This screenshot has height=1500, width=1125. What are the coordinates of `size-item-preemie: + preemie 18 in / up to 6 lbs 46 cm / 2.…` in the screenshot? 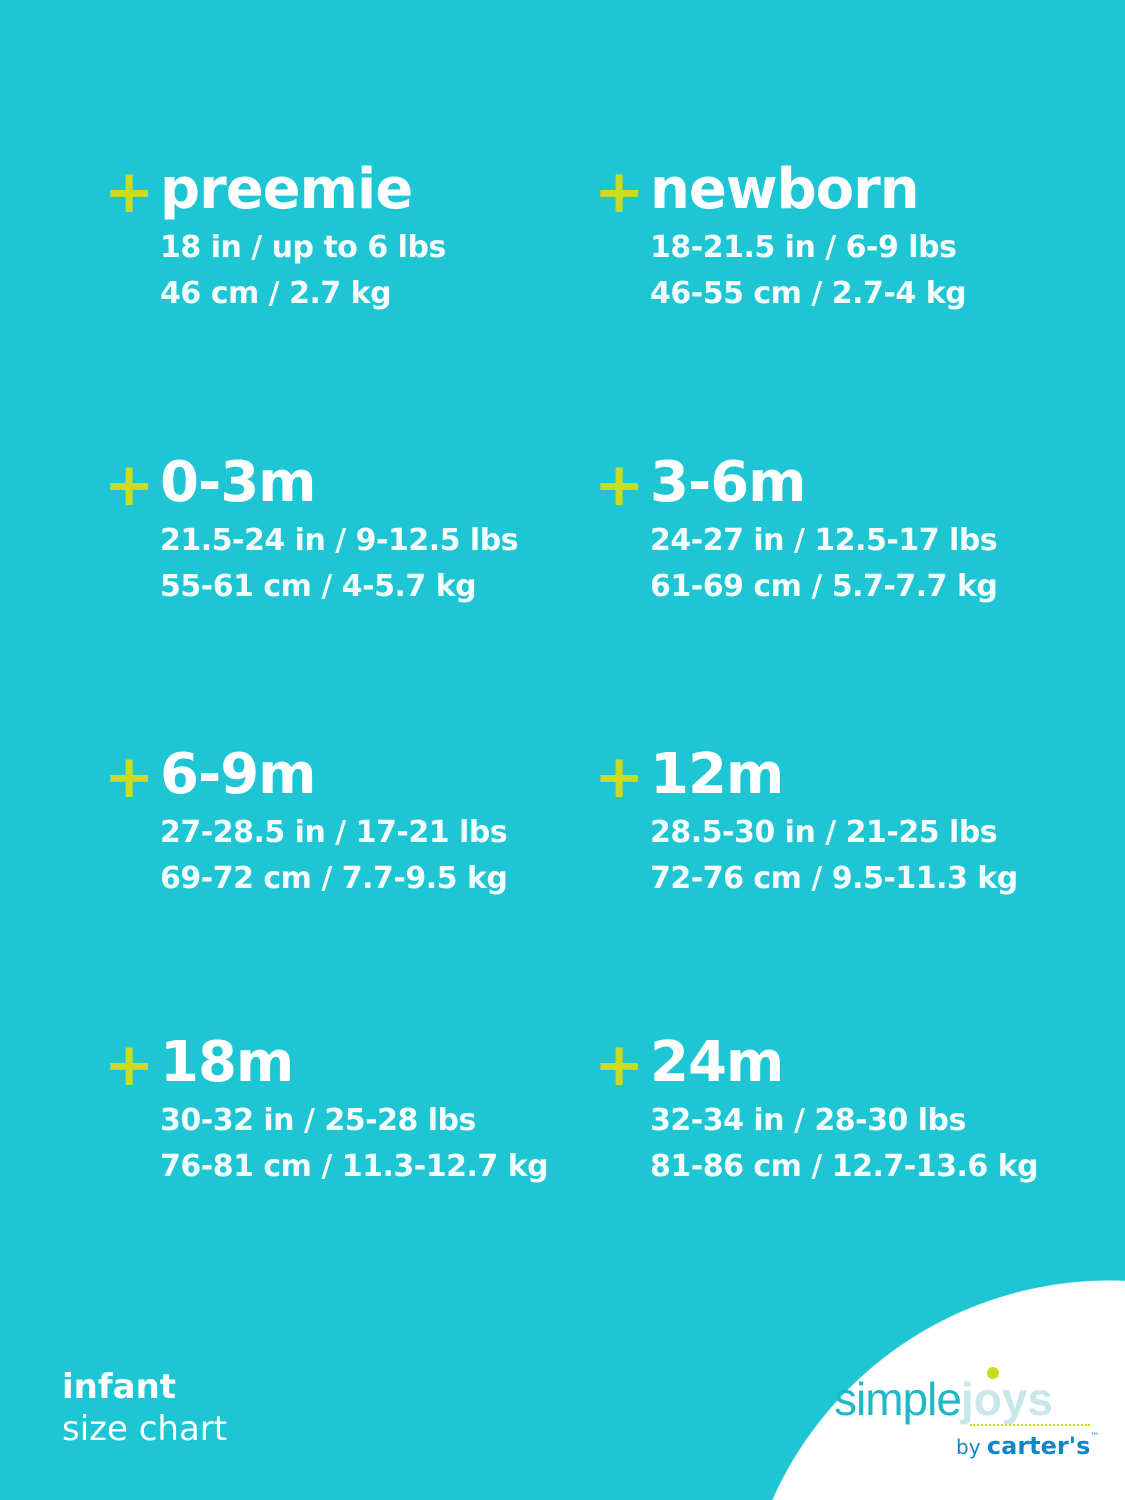 It's located at (352, 236).